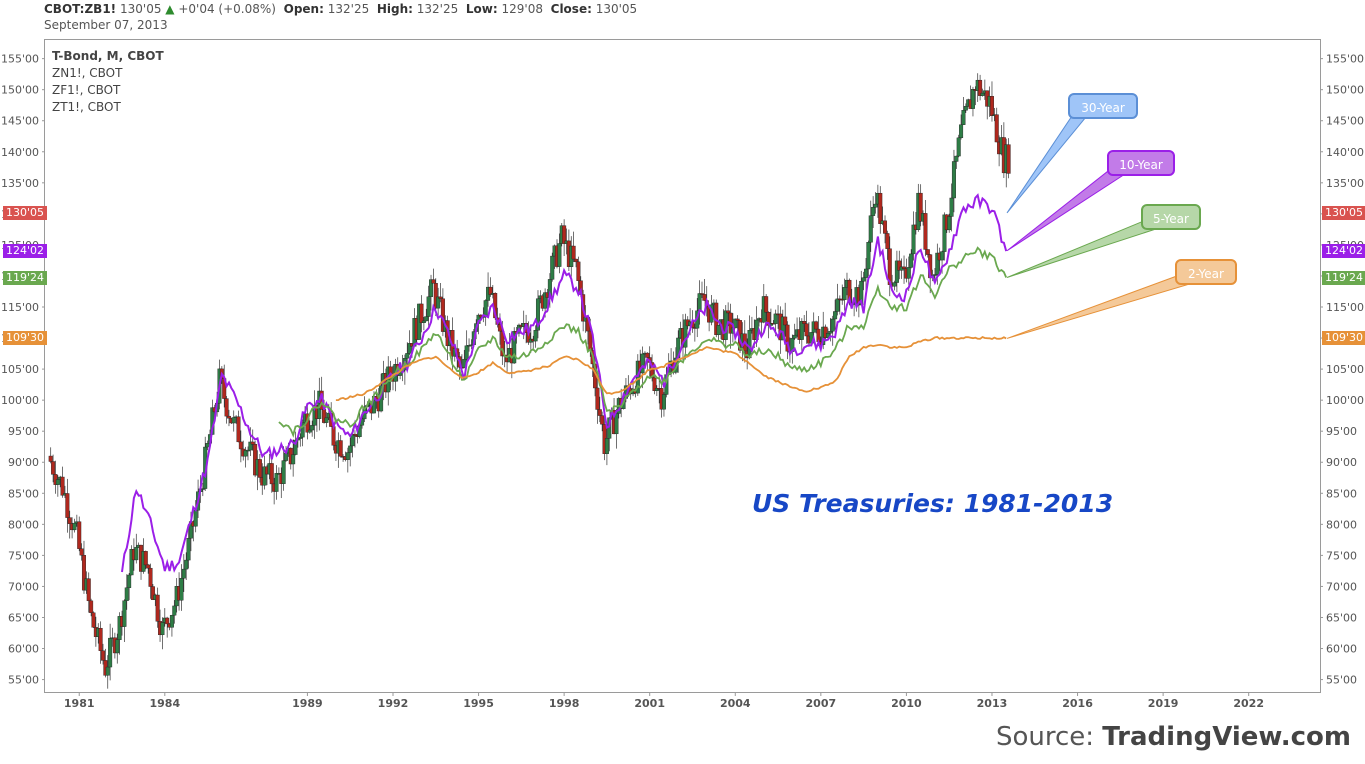 This screenshot has height=764, width=1365. I want to click on price-badge-left: 109'30, so click(25, 338).